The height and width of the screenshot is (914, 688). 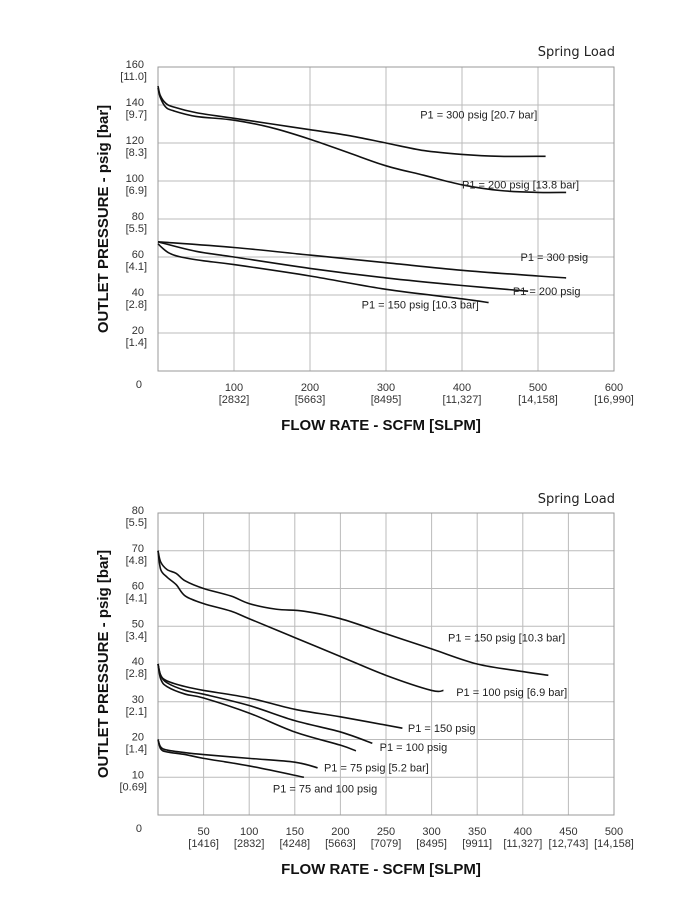 I want to click on series-label: P1 = 75 psig [5.2 bar], so click(x=376, y=769).